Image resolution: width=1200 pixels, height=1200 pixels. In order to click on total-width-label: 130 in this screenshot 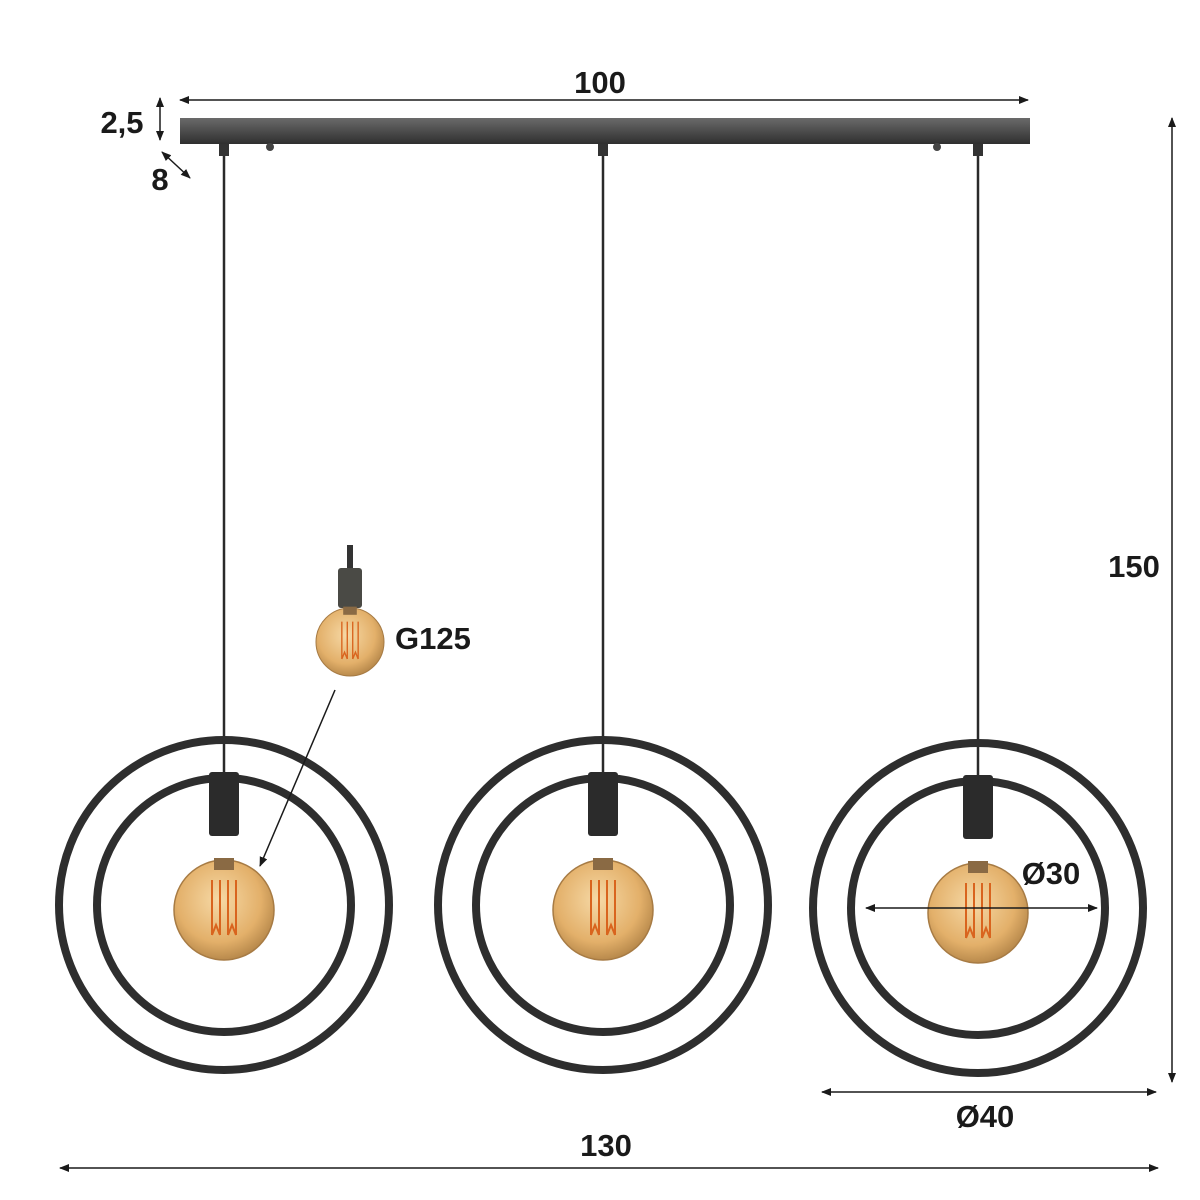, I will do `click(606, 1145)`.